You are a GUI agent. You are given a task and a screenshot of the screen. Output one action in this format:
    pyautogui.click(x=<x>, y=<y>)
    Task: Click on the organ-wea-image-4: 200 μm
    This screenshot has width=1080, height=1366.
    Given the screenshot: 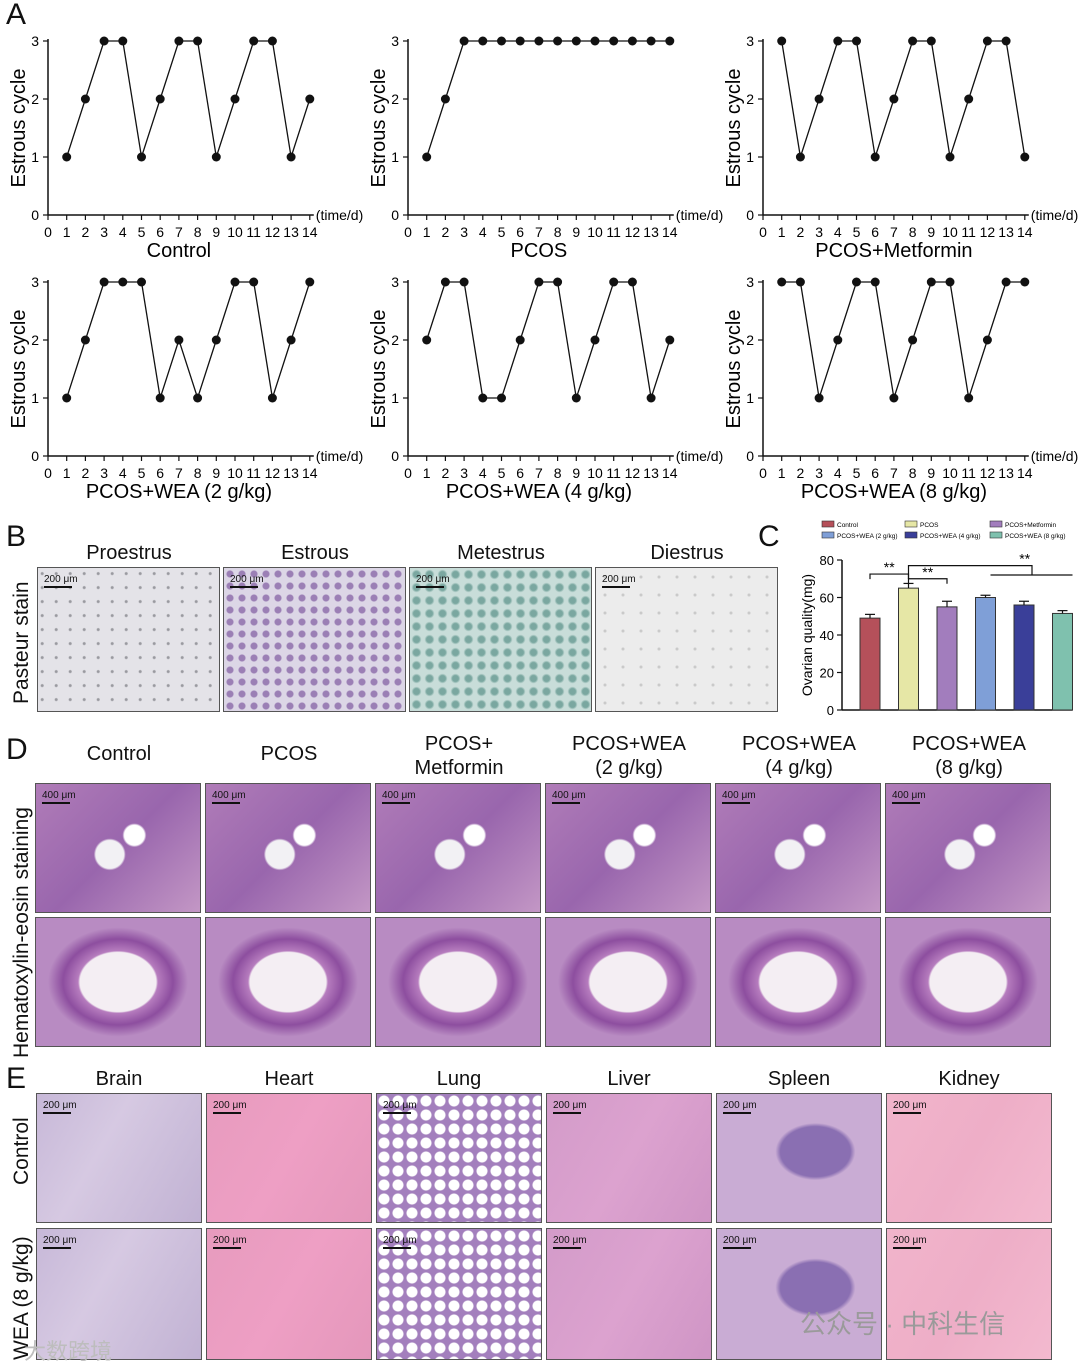 What is the action you would take?
    pyautogui.click(x=629, y=1294)
    